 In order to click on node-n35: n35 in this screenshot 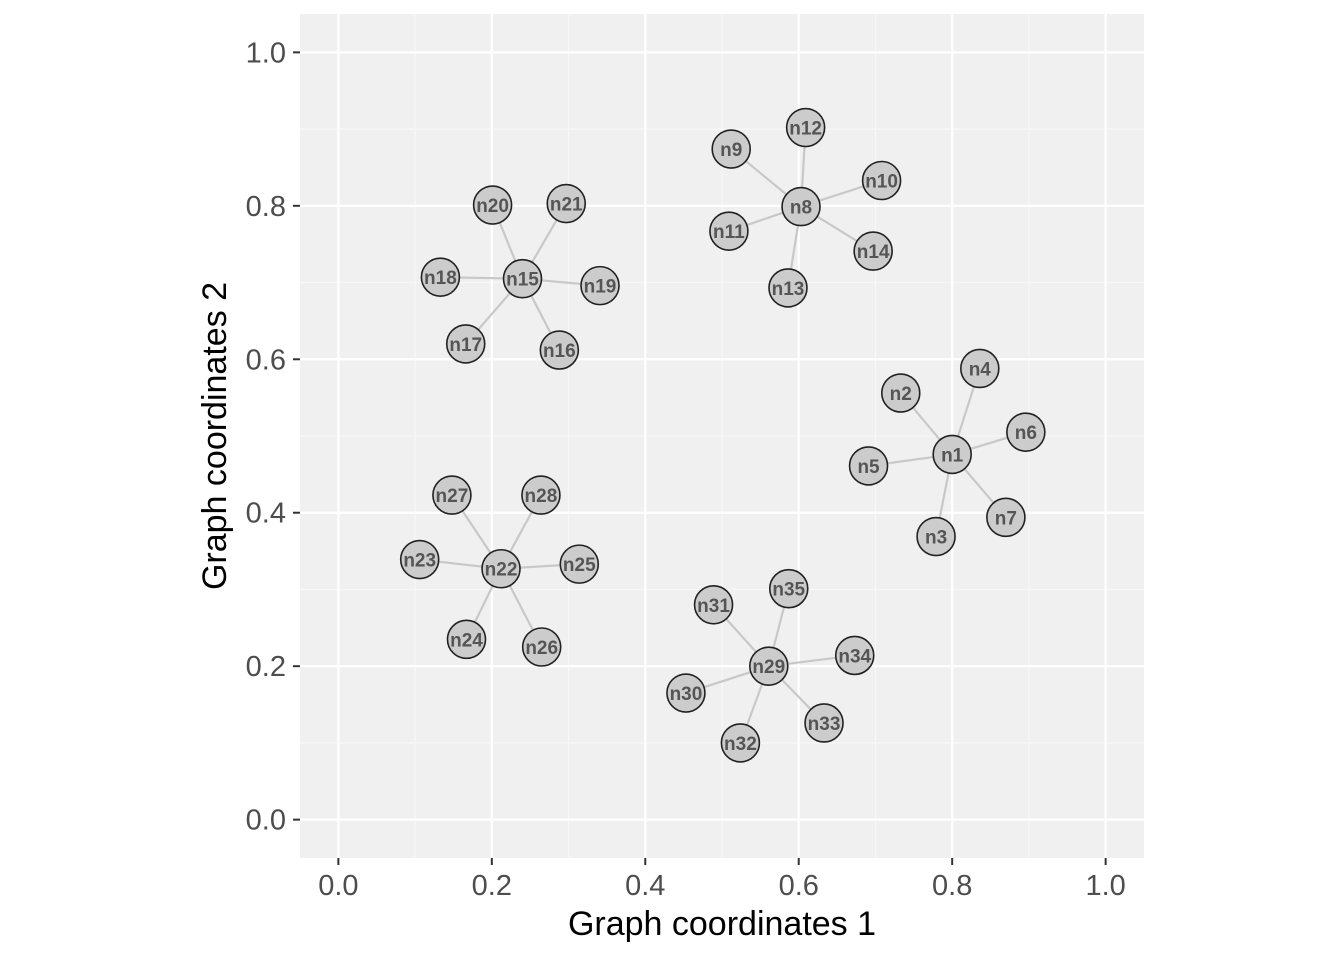, I will do `click(788, 588)`.